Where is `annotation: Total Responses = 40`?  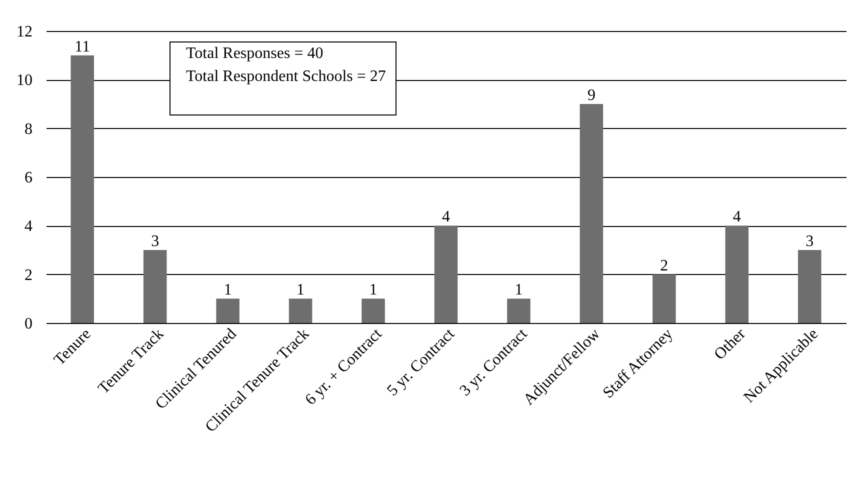 annotation: Total Responses = 40 is located at coordinates (255, 53).